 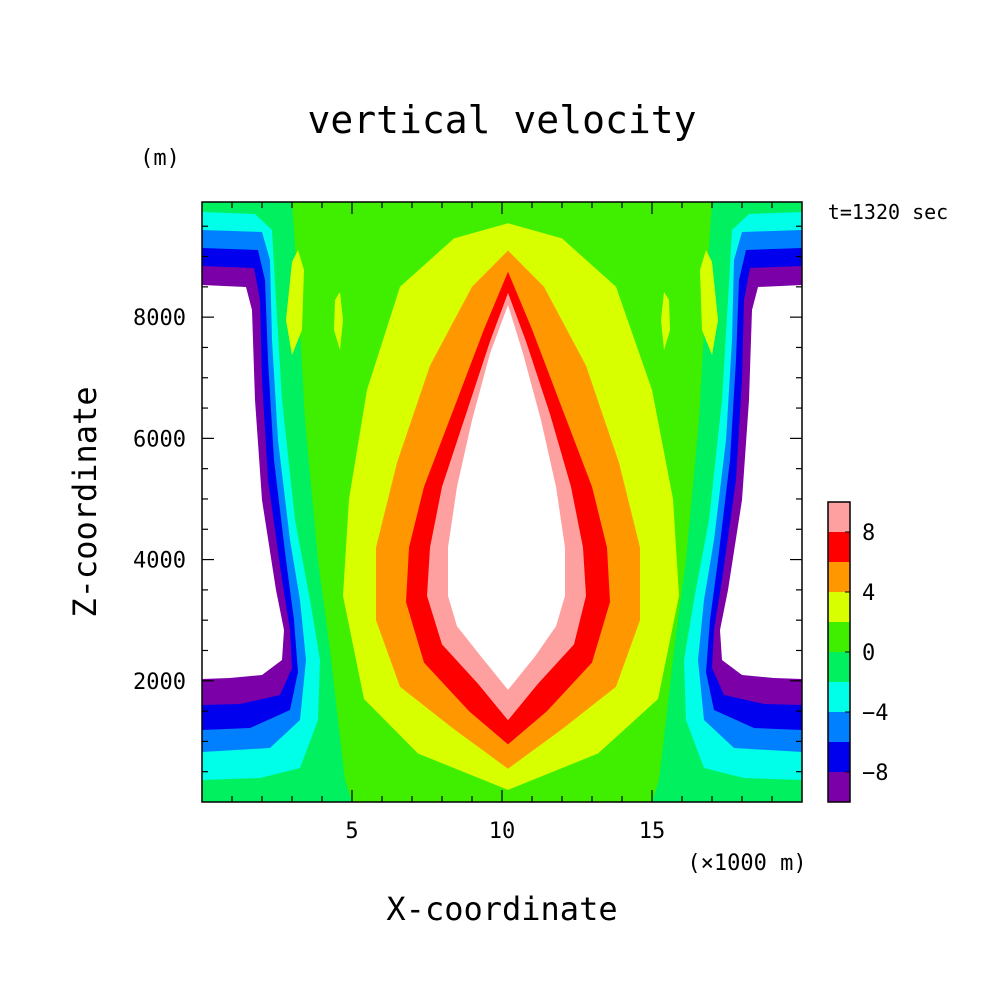 What do you see at coordinates (875, 773) in the screenshot?
I see `colorbar-tick-label: −8` at bounding box center [875, 773].